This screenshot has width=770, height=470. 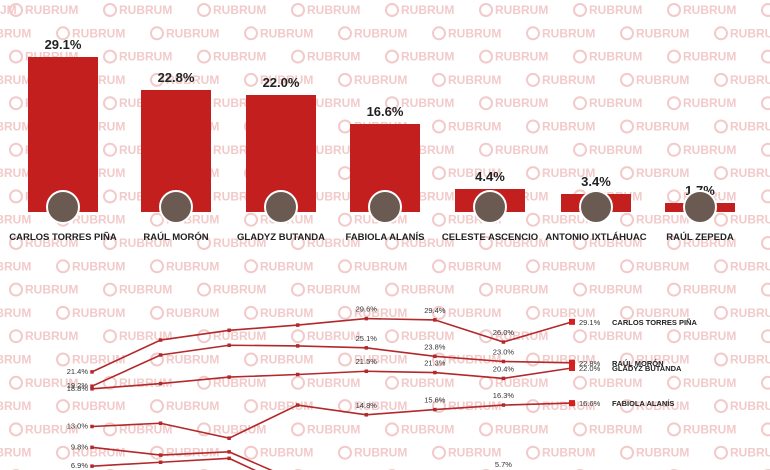 I want to click on value-label: 3.4%, so click(x=596, y=181).